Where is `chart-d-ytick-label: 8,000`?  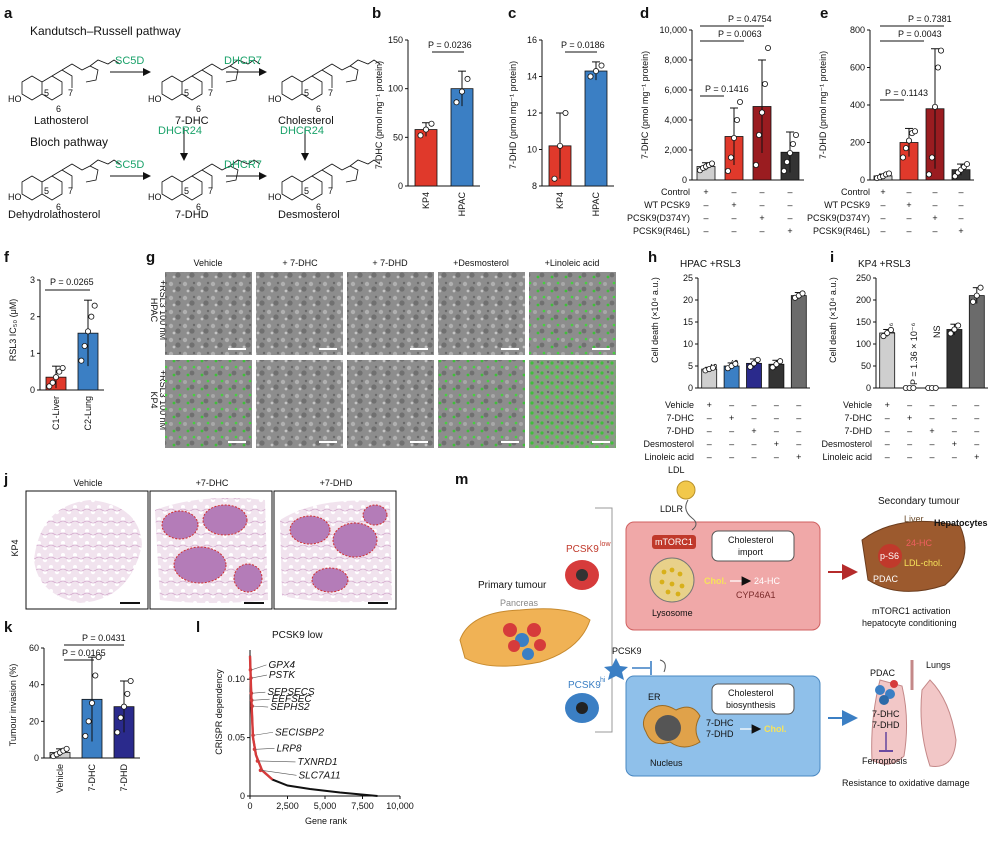
chart-d-ytick-label: 8,000 is located at coordinates (675, 60).